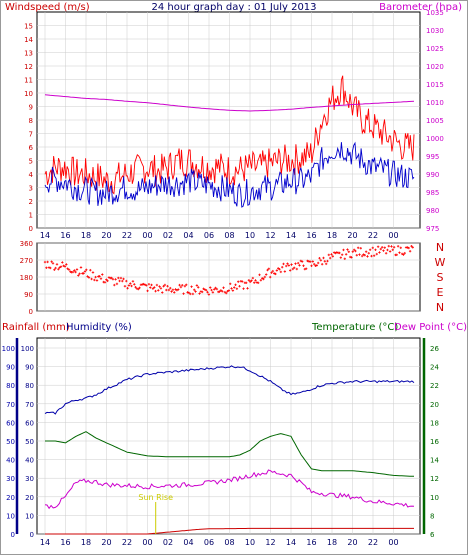 The image size is (468, 555). Describe the element at coordinates (434, 442) in the screenshot. I see `temperature-tick-label: 16` at that location.